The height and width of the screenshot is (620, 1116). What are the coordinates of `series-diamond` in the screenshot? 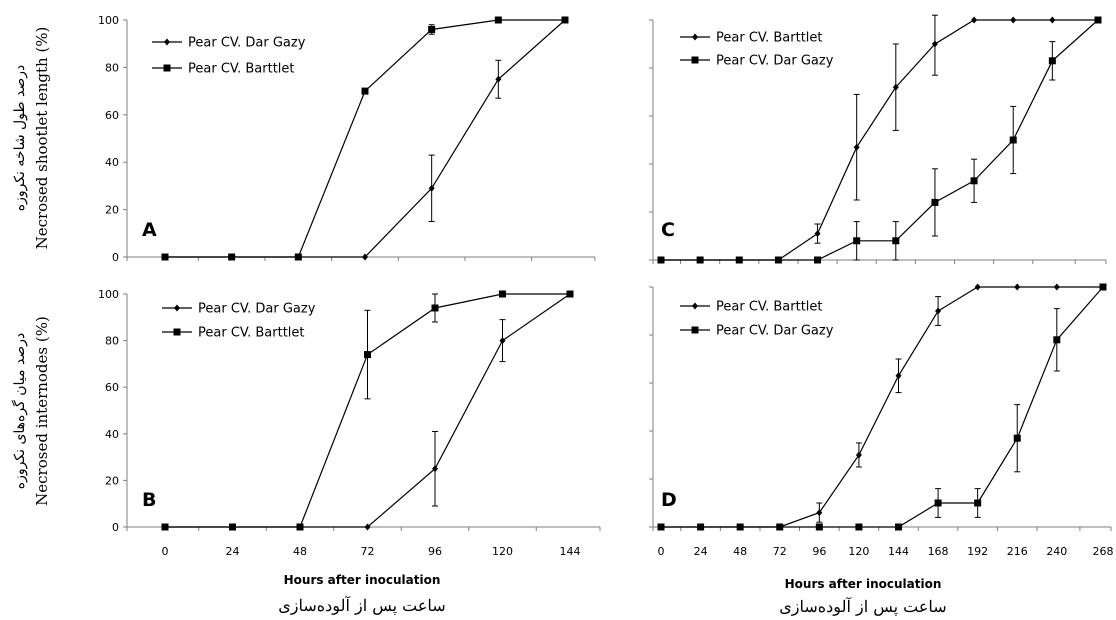 It's located at (365, 138).